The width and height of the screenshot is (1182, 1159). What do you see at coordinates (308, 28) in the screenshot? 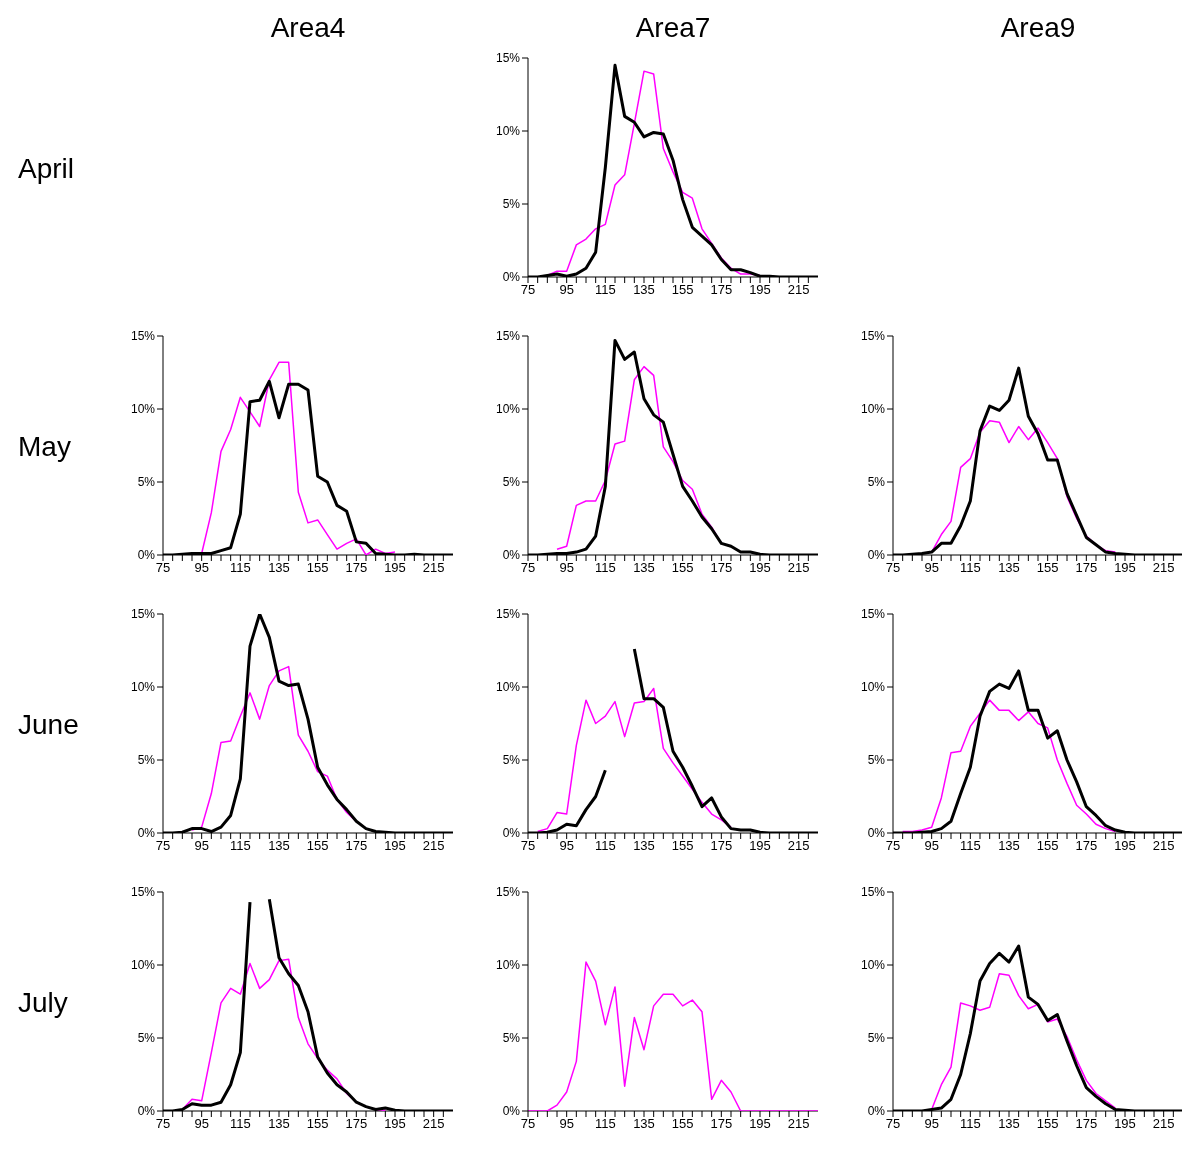
I see `chart-title: Area4` at bounding box center [308, 28].